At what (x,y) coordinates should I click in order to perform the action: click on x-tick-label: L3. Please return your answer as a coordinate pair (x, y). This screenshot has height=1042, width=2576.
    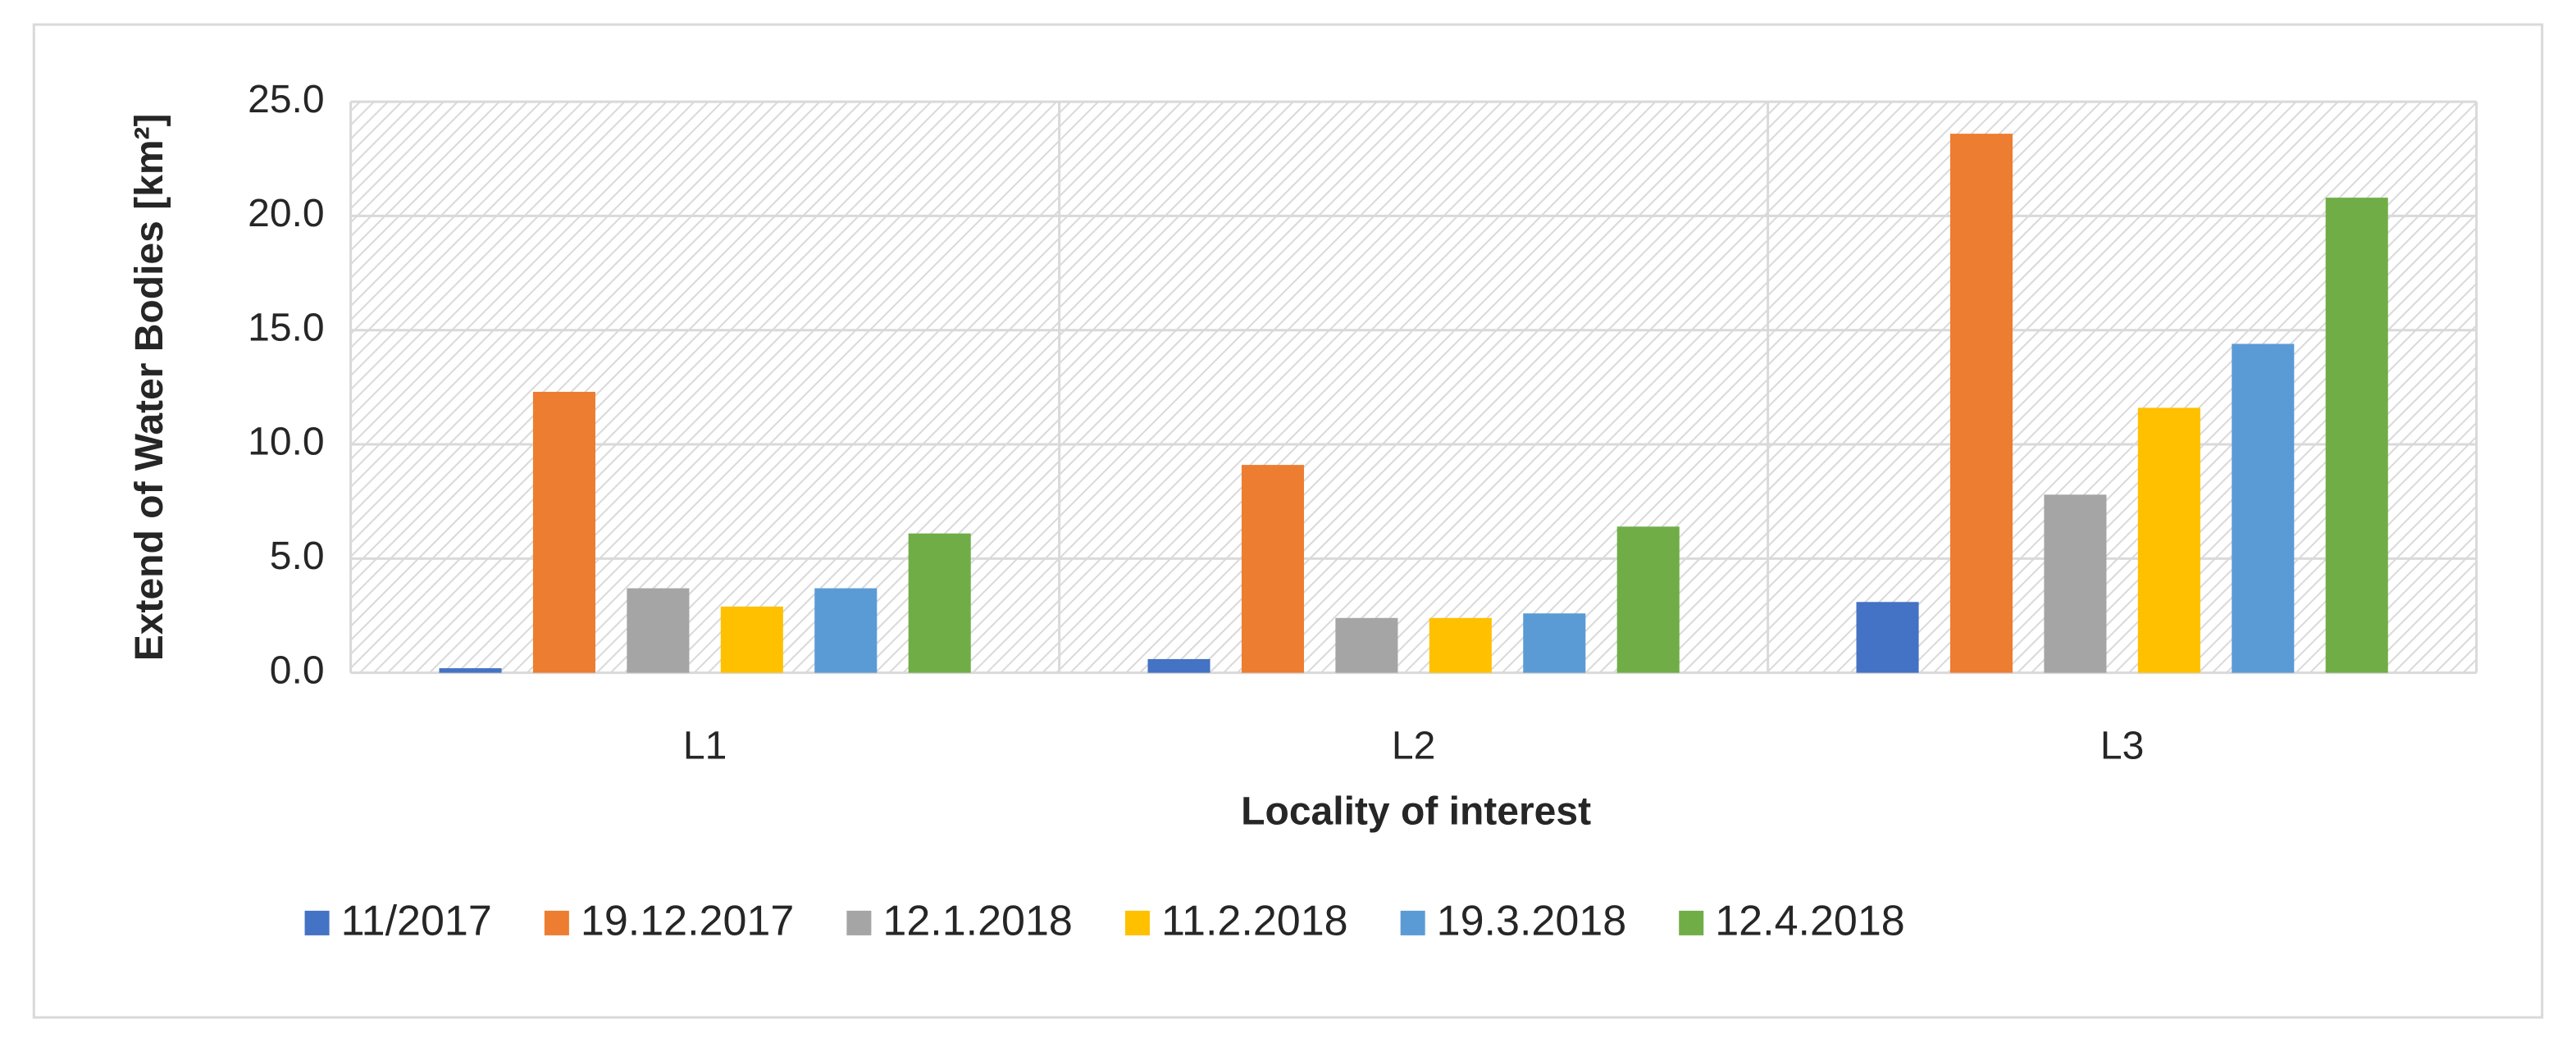
    Looking at the image, I should click on (2122, 745).